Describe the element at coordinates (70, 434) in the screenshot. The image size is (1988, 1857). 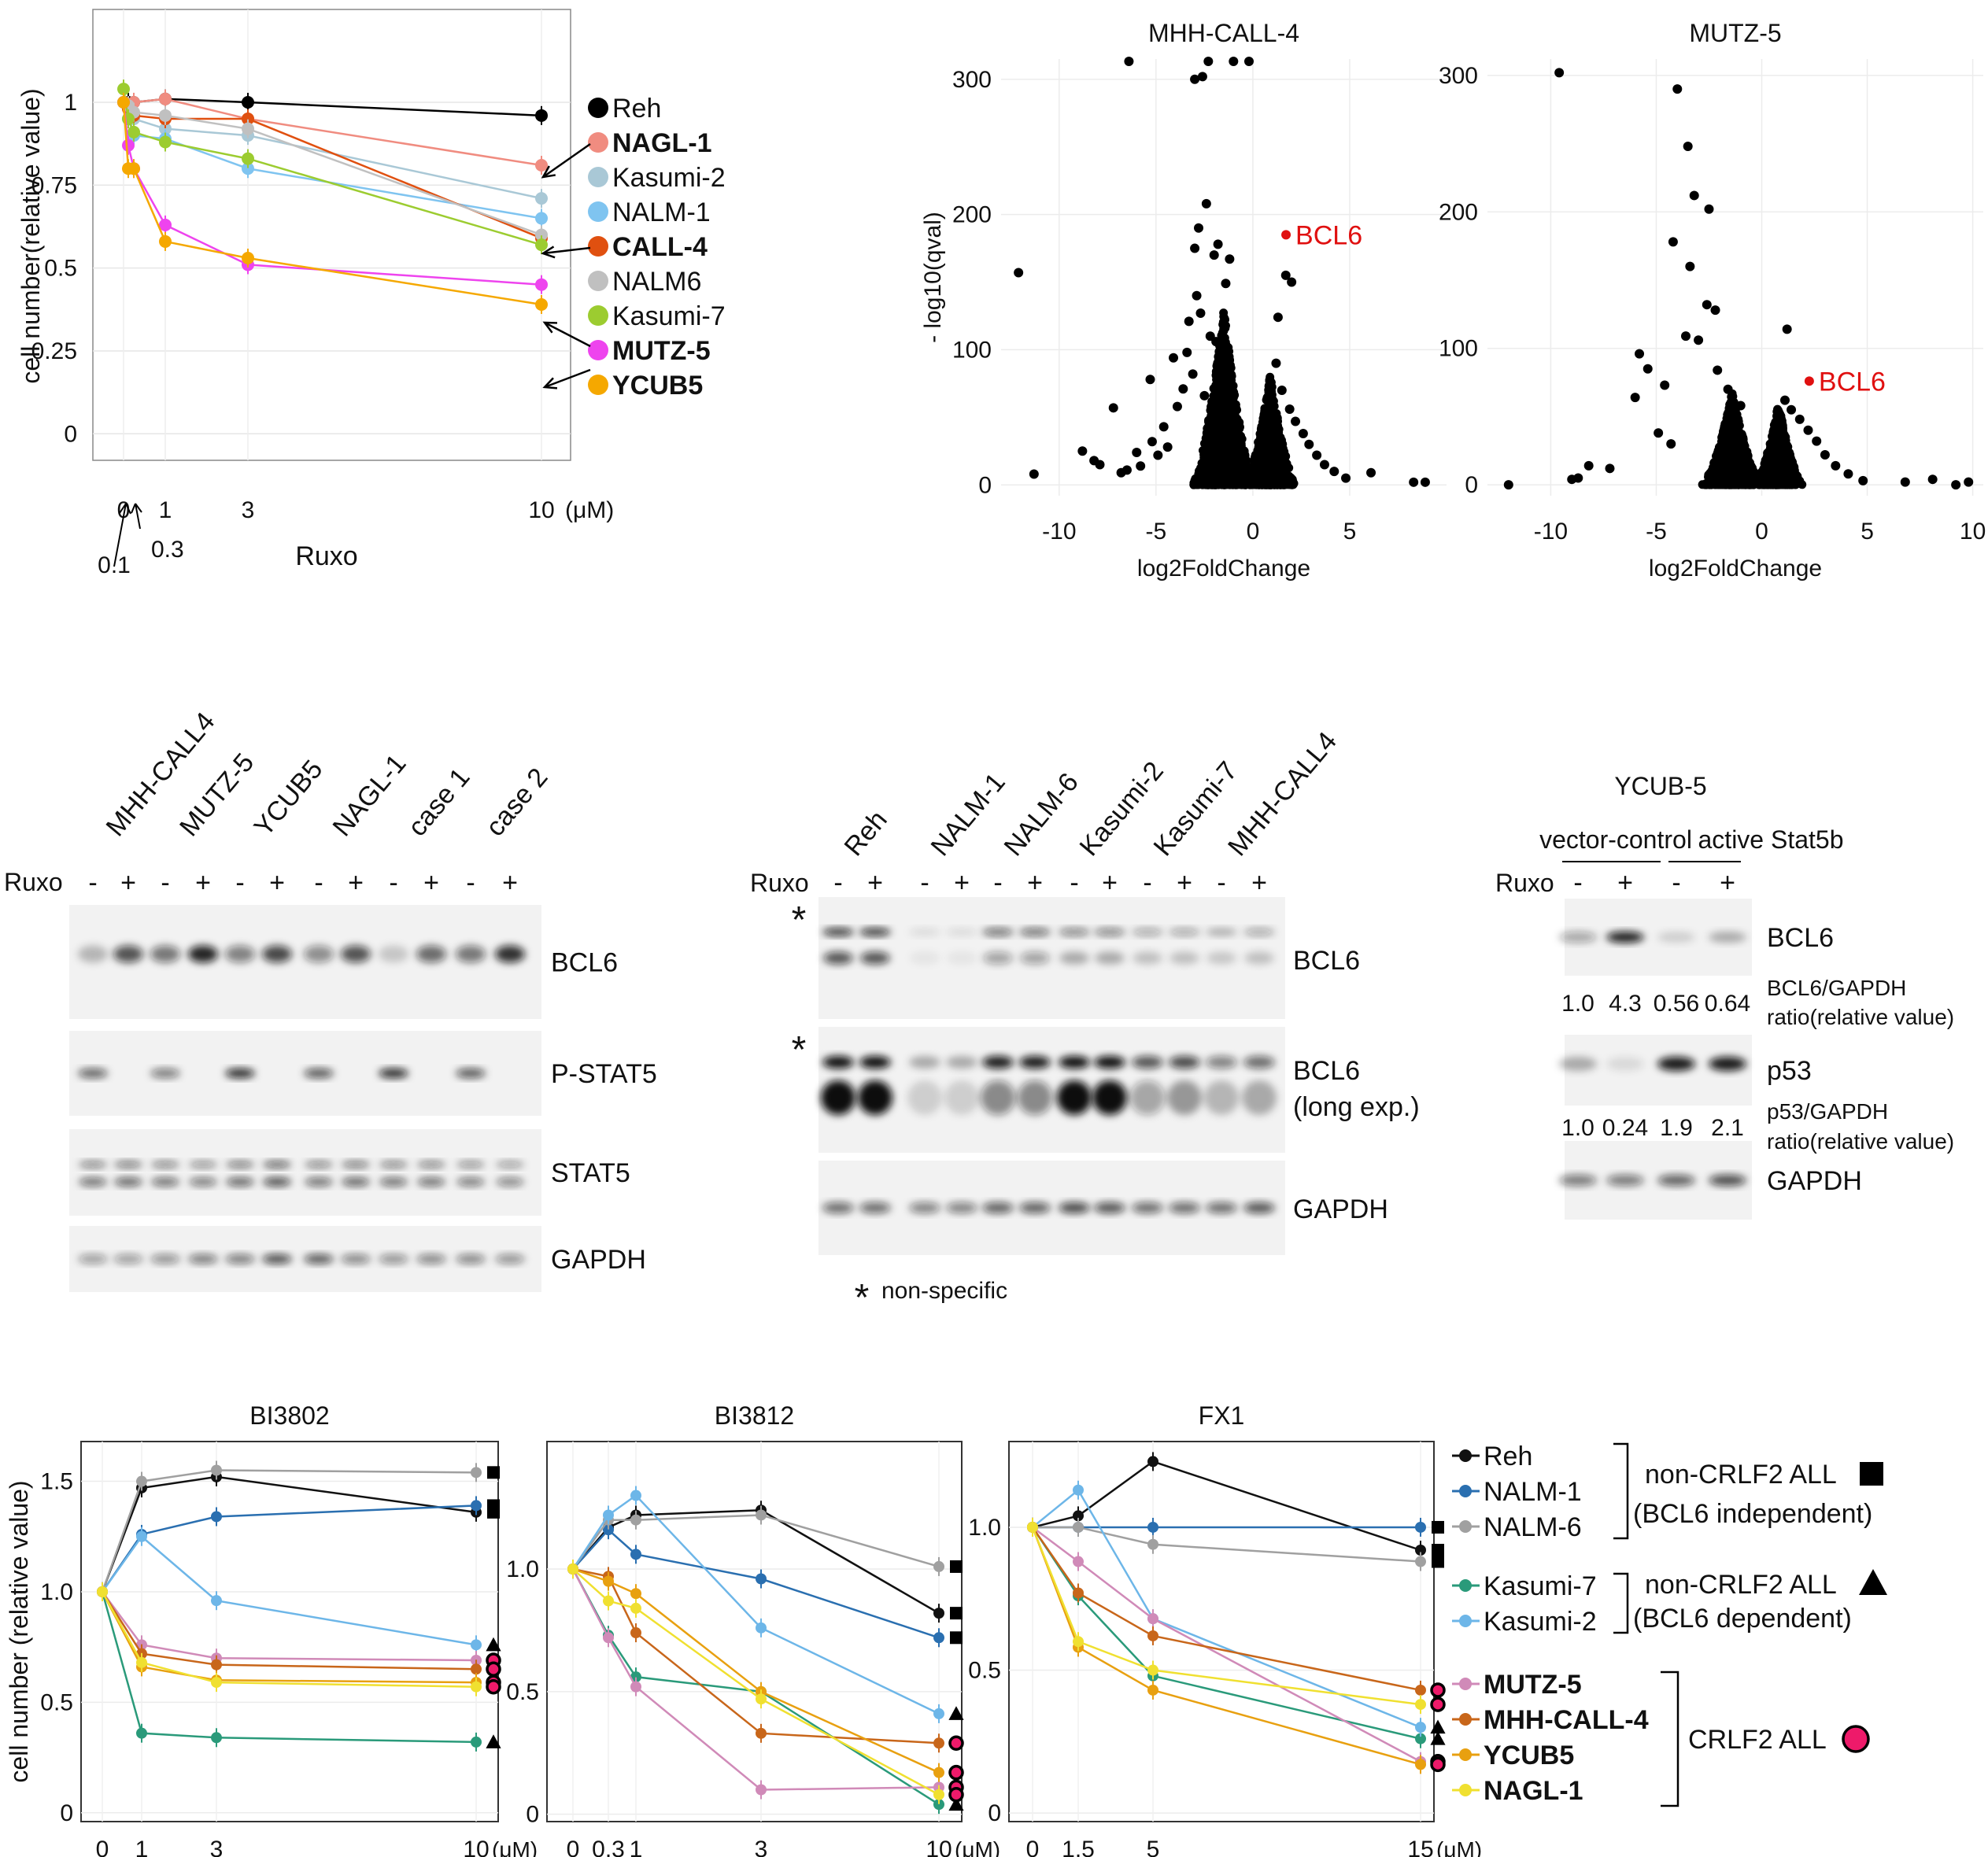
I see `ruxo-y-tick: 0` at that location.